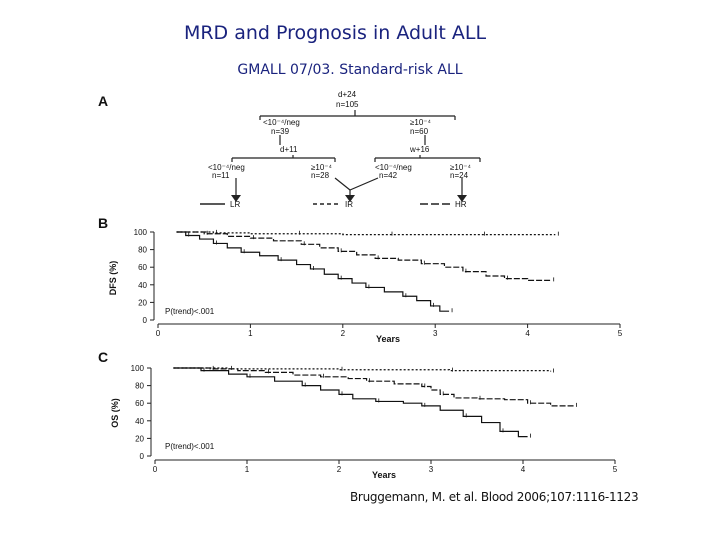  I want to click on root-node-line2: n=105, so click(347, 104).